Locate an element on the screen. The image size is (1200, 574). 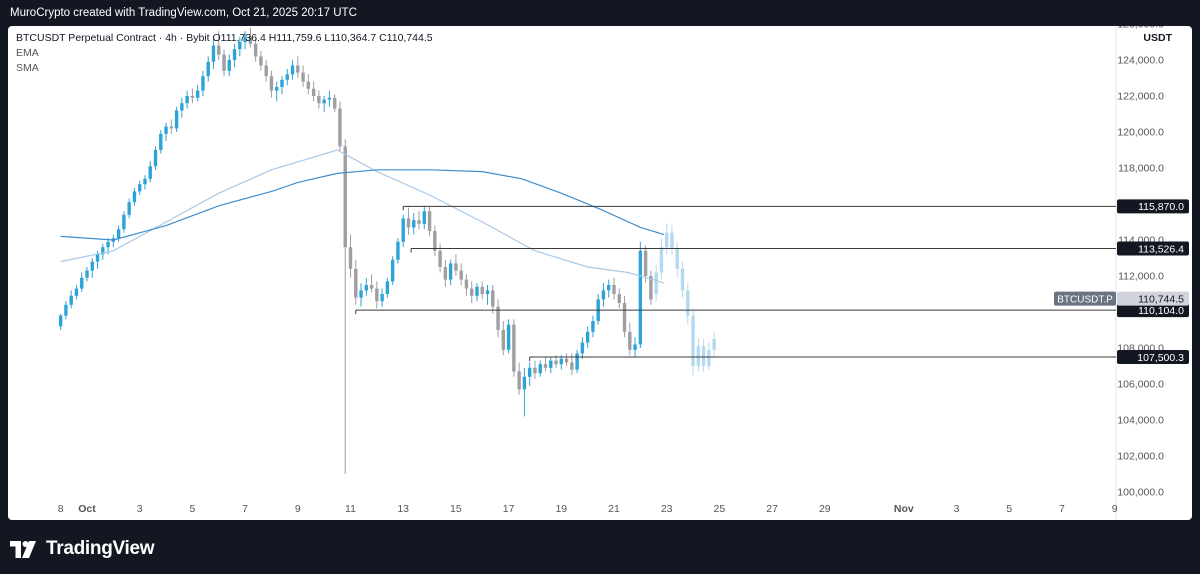
y-tick-label: 124,000.0 is located at coordinates (1140, 61).